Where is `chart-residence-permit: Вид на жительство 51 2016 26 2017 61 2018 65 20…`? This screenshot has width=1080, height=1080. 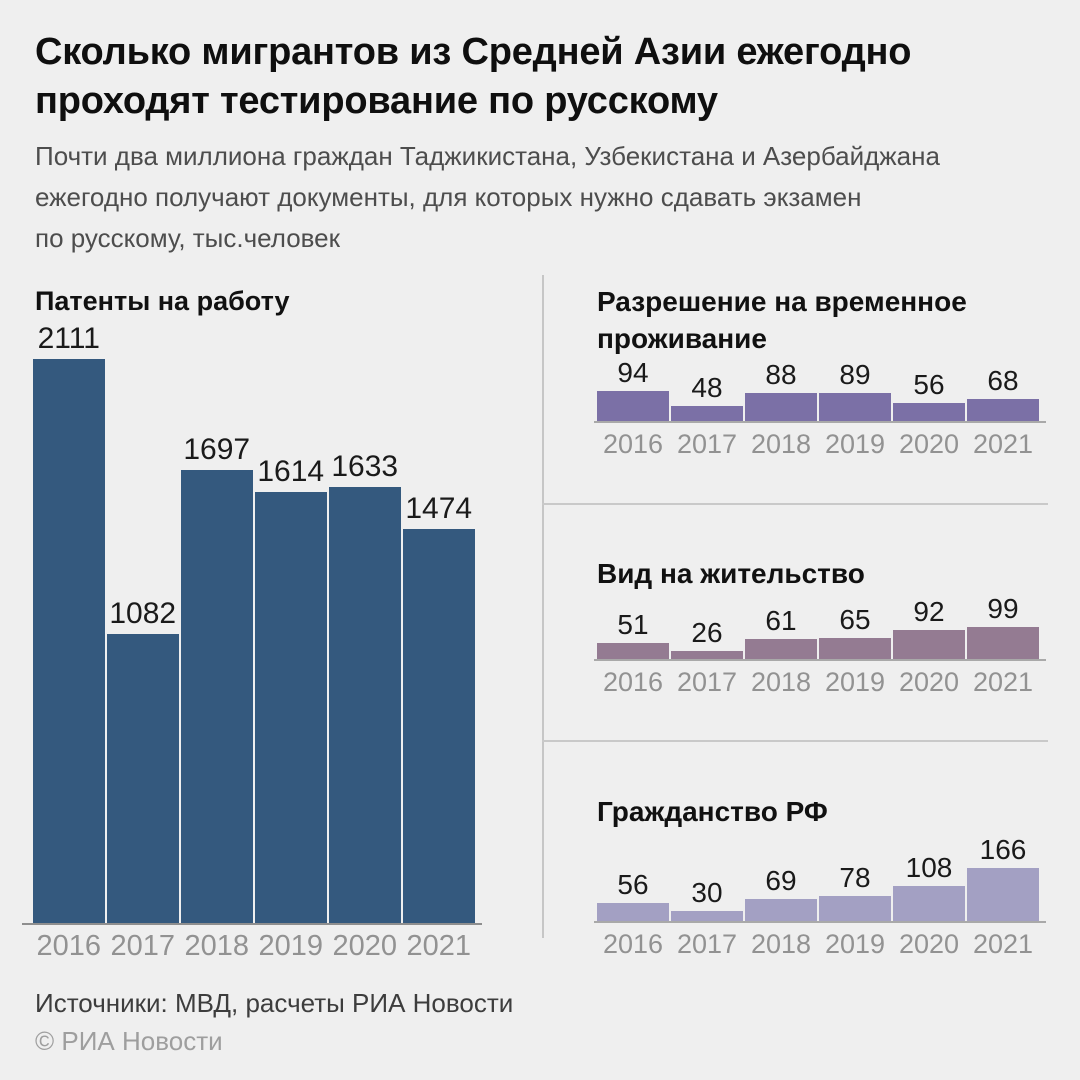 chart-residence-permit: Вид на жительство 51 2016 26 2017 61 2018 65 20… is located at coordinates (811, 623).